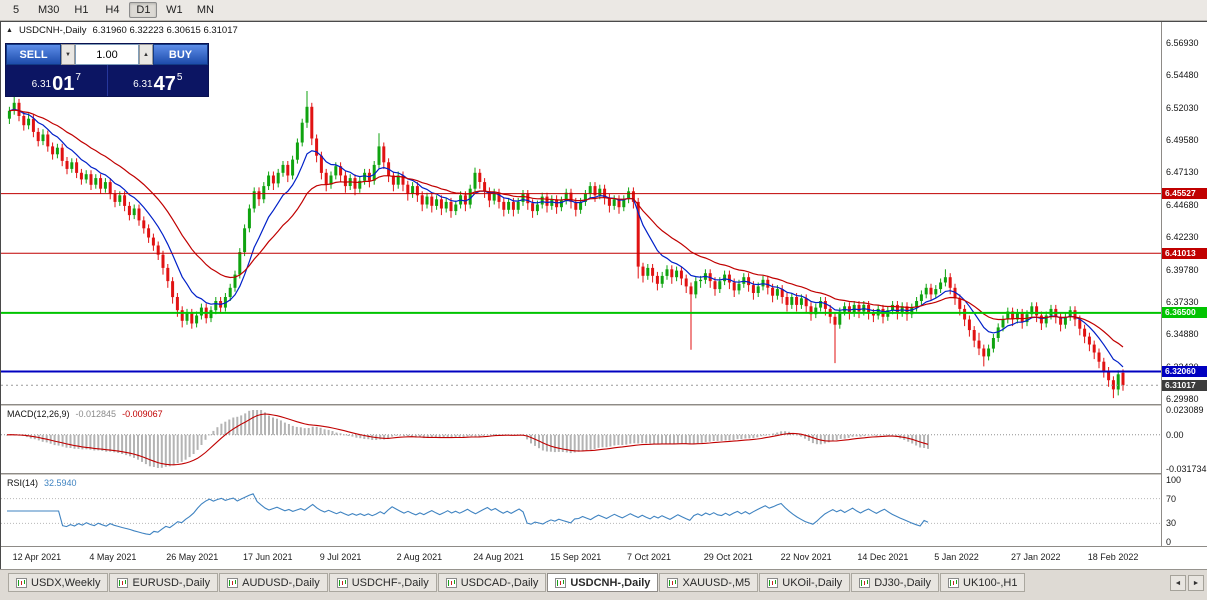 The image size is (1207, 600). Describe the element at coordinates (174, 10) in the screenshot. I see `timeframe-button-w1: W1` at that location.